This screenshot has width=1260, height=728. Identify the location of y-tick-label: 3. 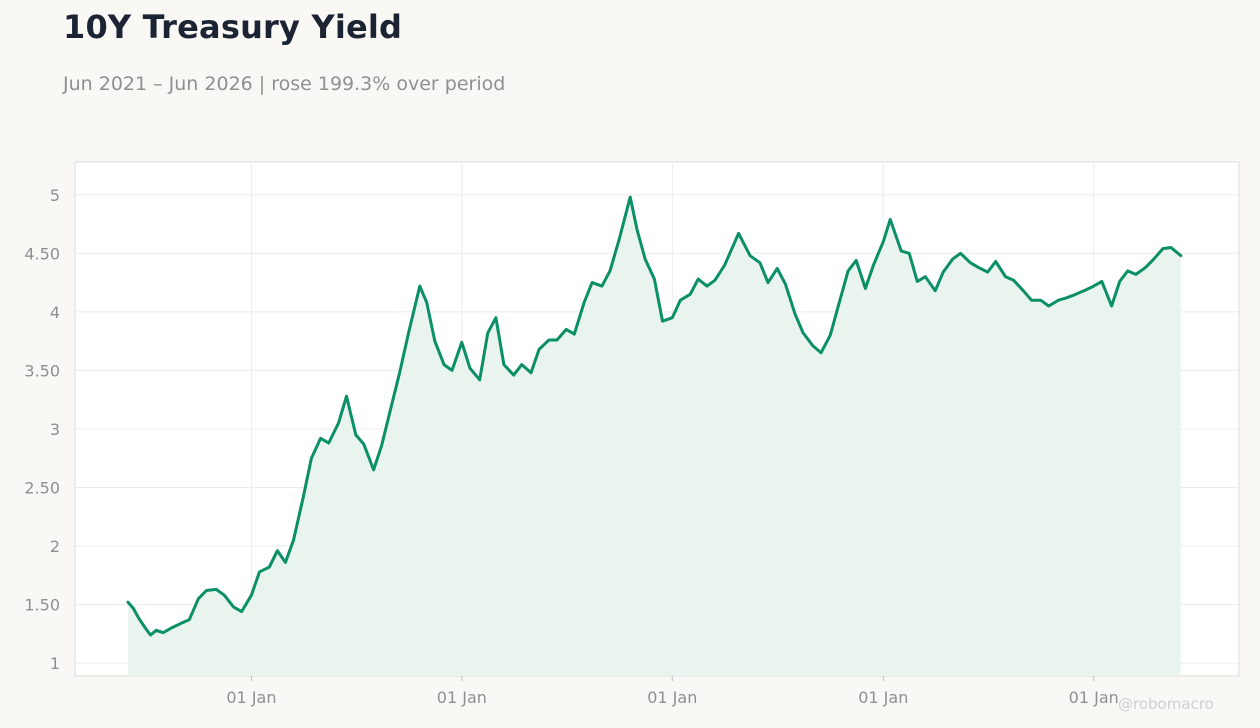
(55, 429).